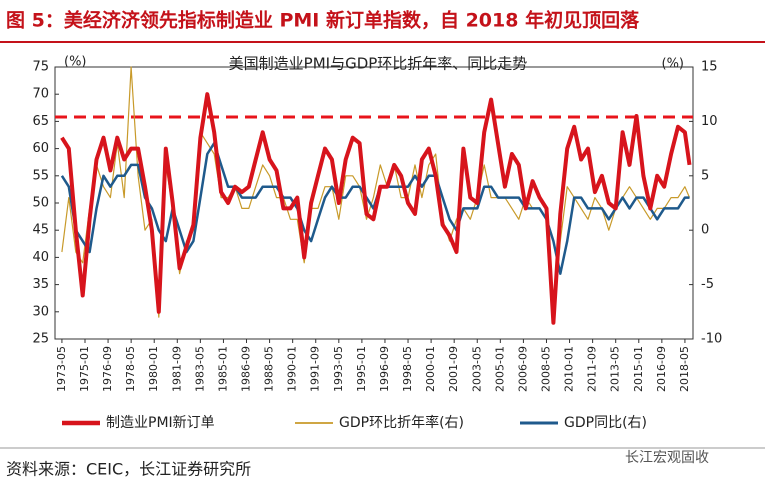 The width and height of the screenshot is (765, 490). What do you see at coordinates (130, 369) in the screenshot?
I see `x-tick-label: 1978-05` at bounding box center [130, 369].